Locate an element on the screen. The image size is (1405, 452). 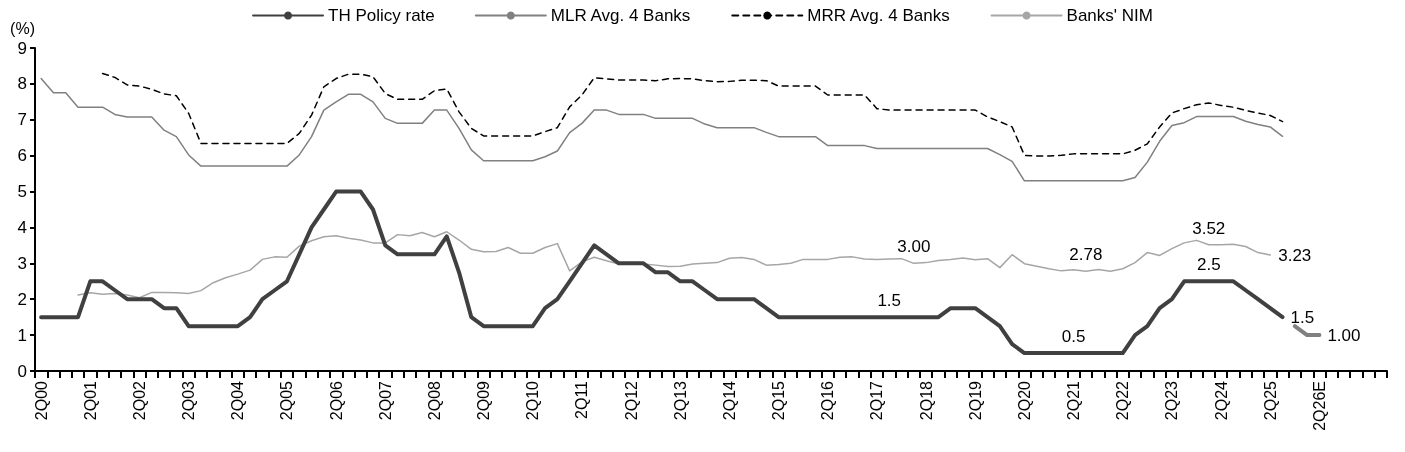
y-tick-label: 4 is located at coordinates (22, 227).